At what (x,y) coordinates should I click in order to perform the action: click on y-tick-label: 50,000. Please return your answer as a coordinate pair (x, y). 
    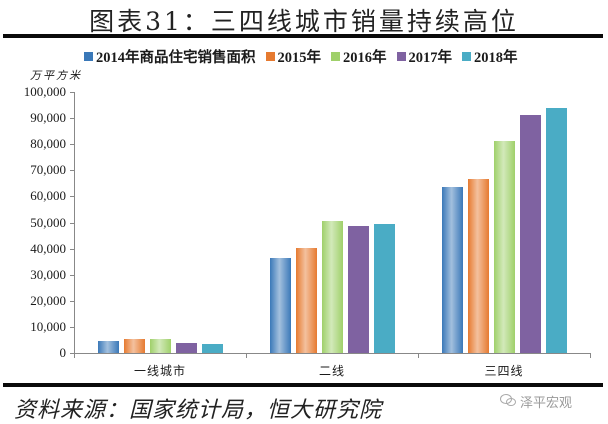
    Looking at the image, I should click on (48, 222).